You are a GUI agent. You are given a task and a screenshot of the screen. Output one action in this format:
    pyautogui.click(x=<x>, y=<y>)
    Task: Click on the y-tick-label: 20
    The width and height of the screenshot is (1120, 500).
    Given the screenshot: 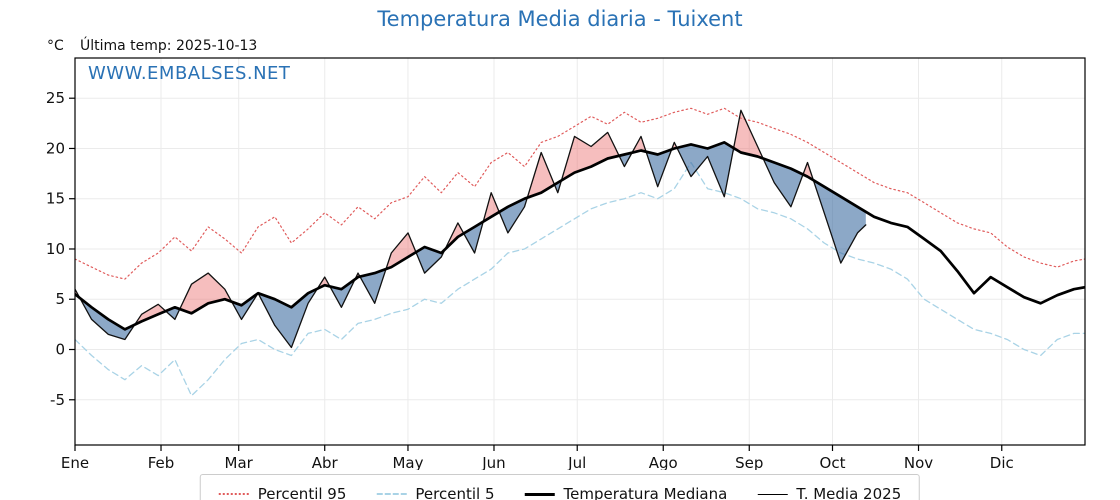 What is the action you would take?
    pyautogui.click(x=55, y=148)
    